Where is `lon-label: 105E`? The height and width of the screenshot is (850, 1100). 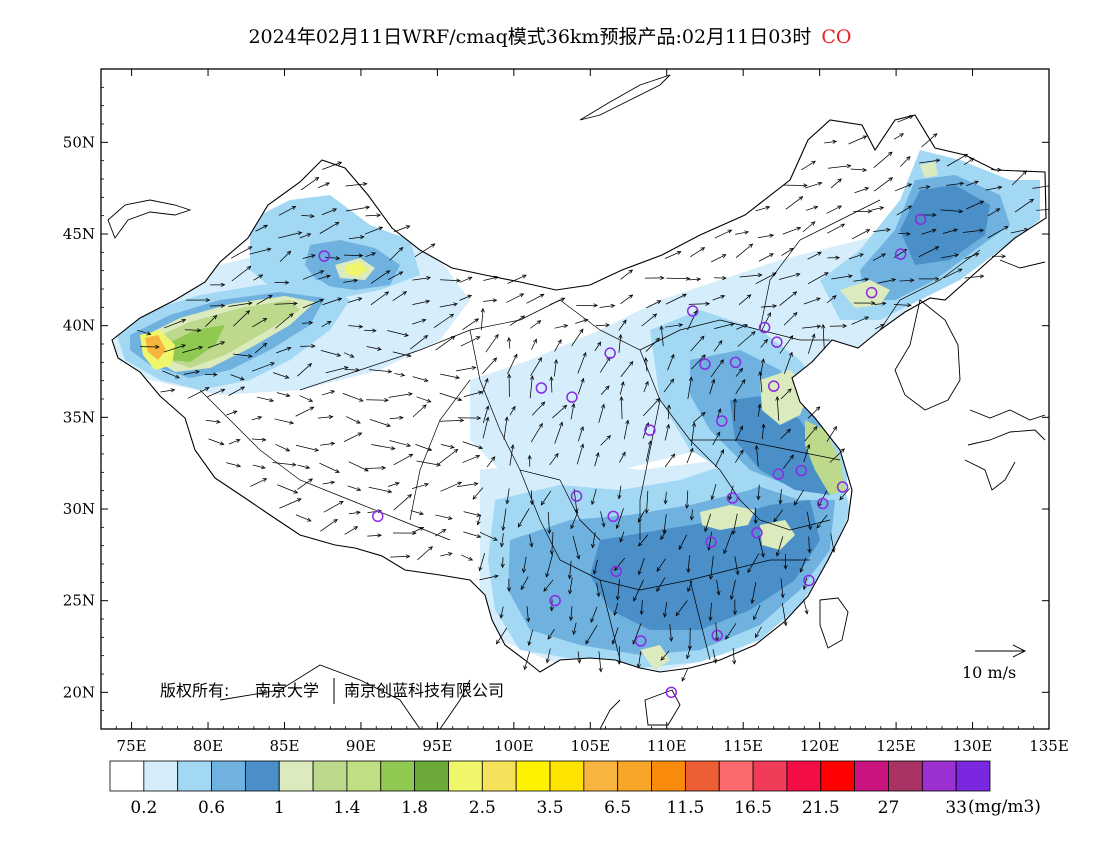
lon-label: 105E is located at coordinates (590, 746).